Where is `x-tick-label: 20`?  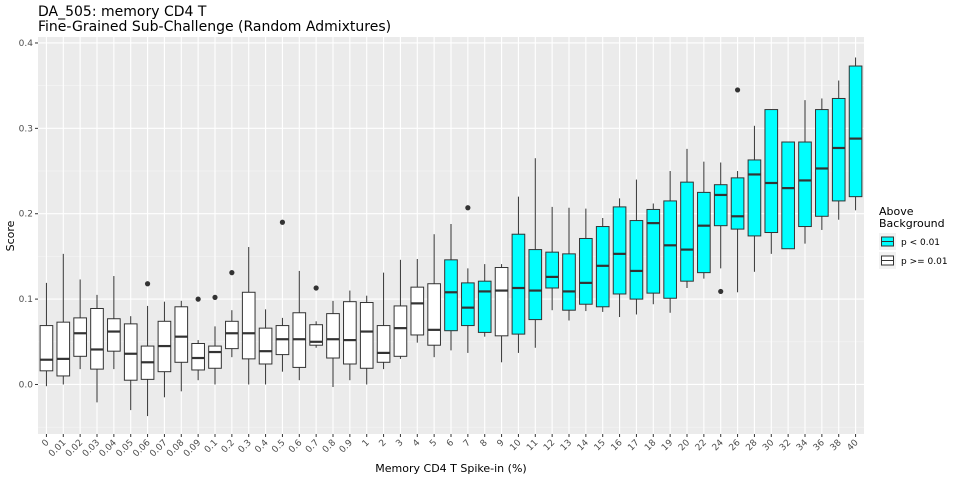
x-tick-label: 20 is located at coordinates (684, 445).